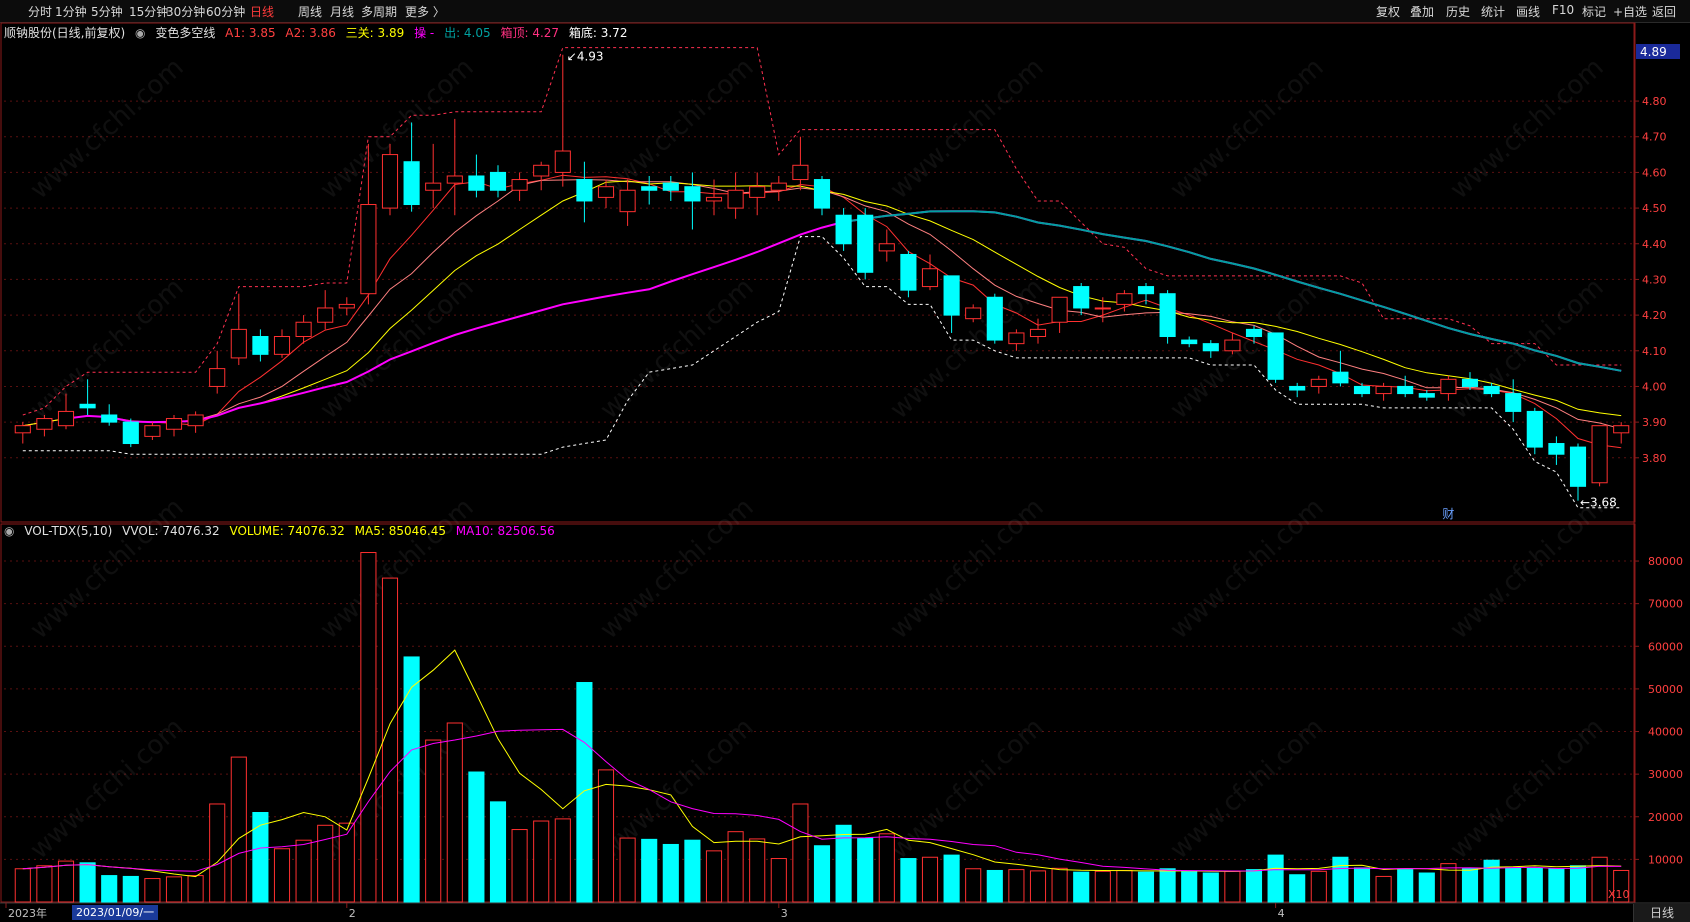 The height and width of the screenshot is (922, 1690). I want to click on volume-tick-label: 30000, so click(1665, 774).